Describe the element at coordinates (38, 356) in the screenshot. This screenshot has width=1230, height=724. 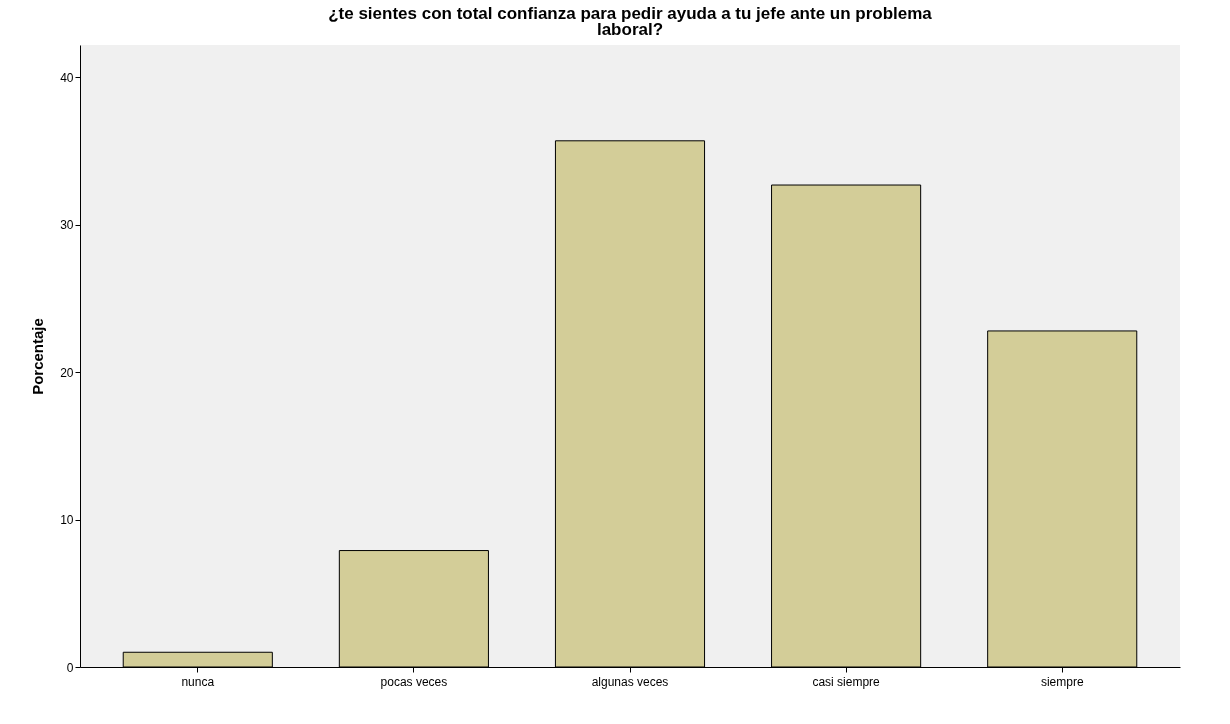
I see `y-axis-title: Porcentaje` at that location.